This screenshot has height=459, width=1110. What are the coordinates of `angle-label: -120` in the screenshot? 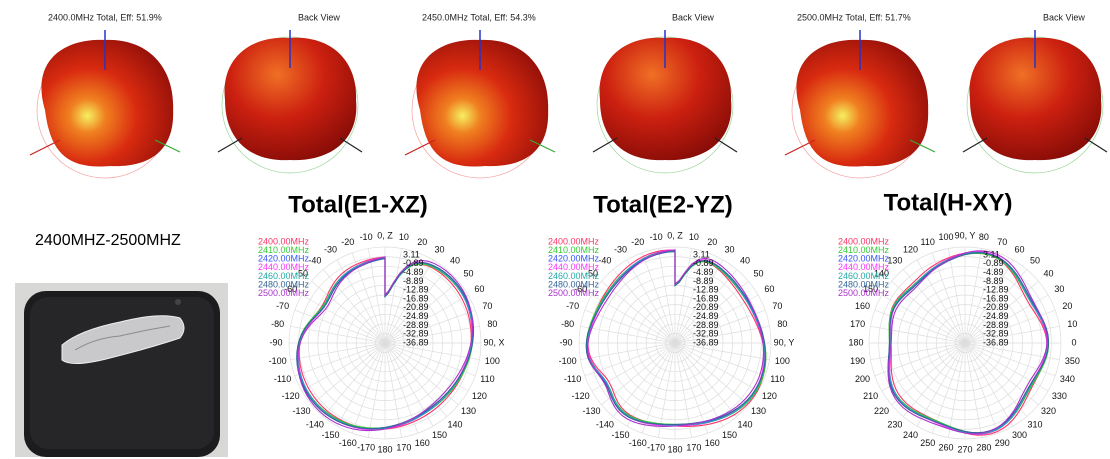 It's located at (291, 396).